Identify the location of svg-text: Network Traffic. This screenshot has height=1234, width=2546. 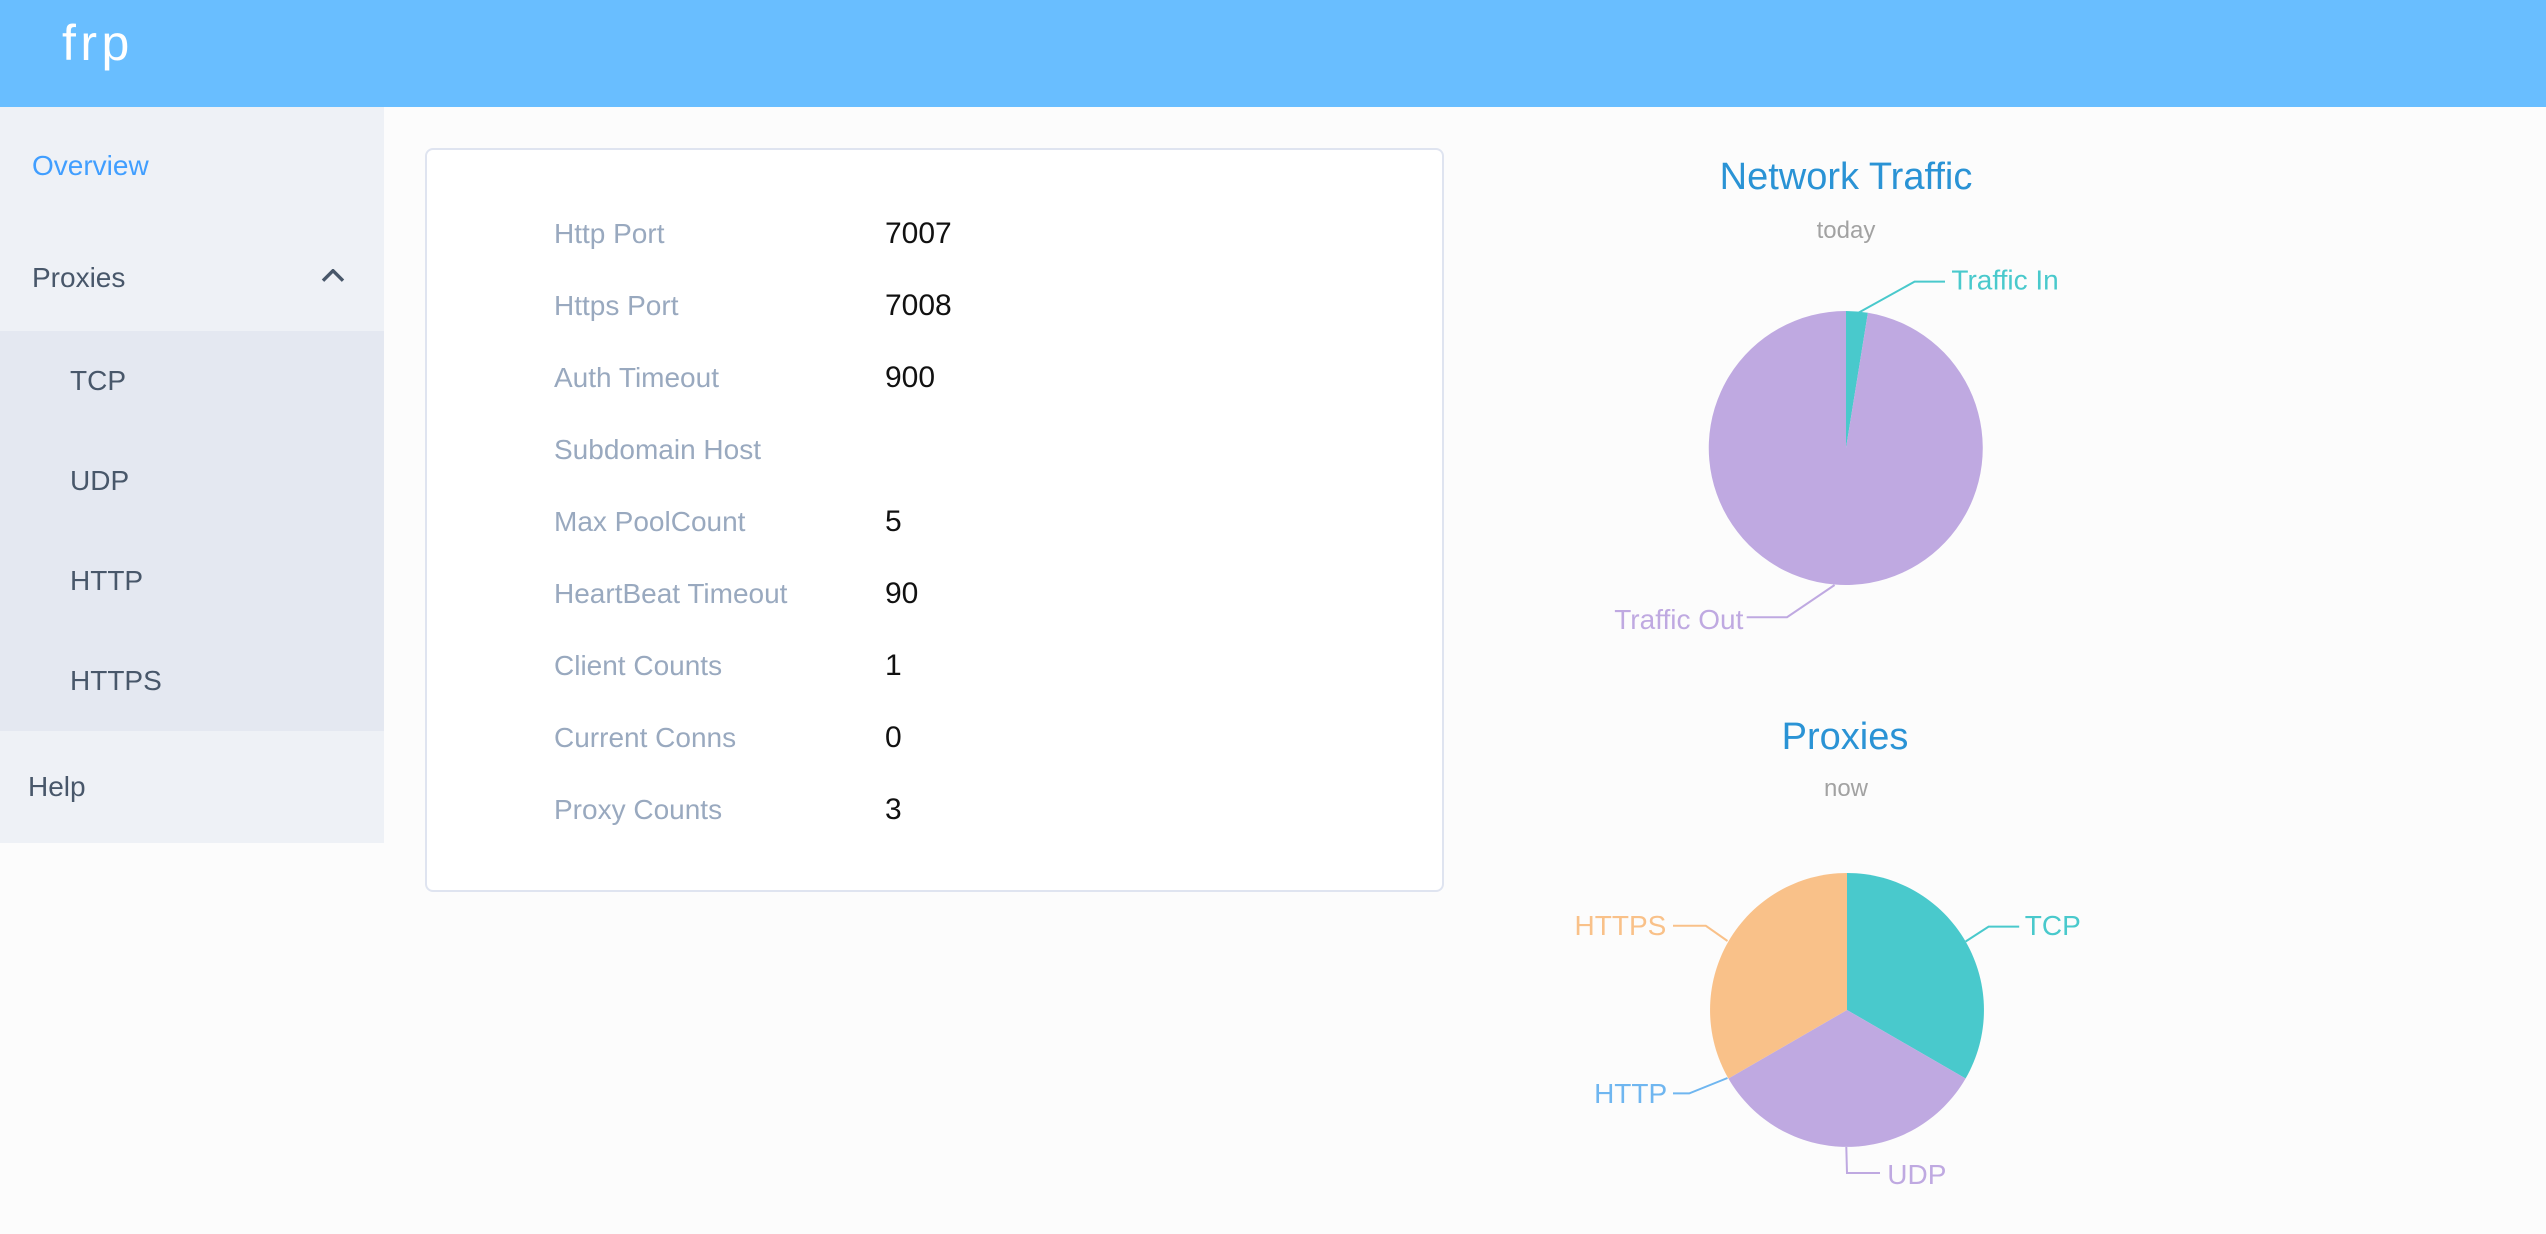
(1846, 177).